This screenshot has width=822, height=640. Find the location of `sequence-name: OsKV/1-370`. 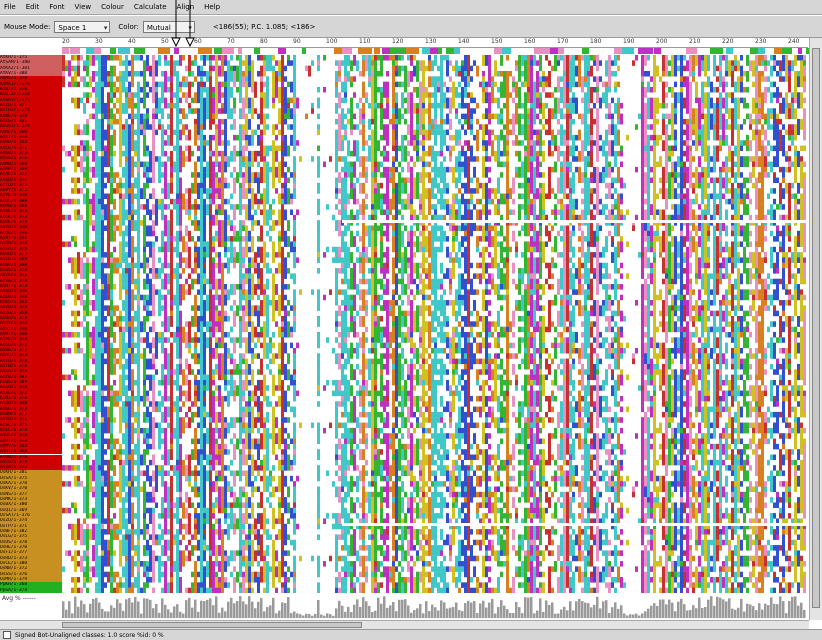

sequence-name: OsKV/1-370 is located at coordinates (31, 489).